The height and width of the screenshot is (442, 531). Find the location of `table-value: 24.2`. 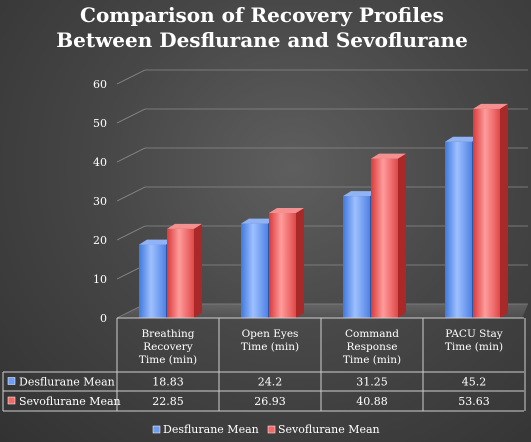

table-value: 24.2 is located at coordinates (270, 382).